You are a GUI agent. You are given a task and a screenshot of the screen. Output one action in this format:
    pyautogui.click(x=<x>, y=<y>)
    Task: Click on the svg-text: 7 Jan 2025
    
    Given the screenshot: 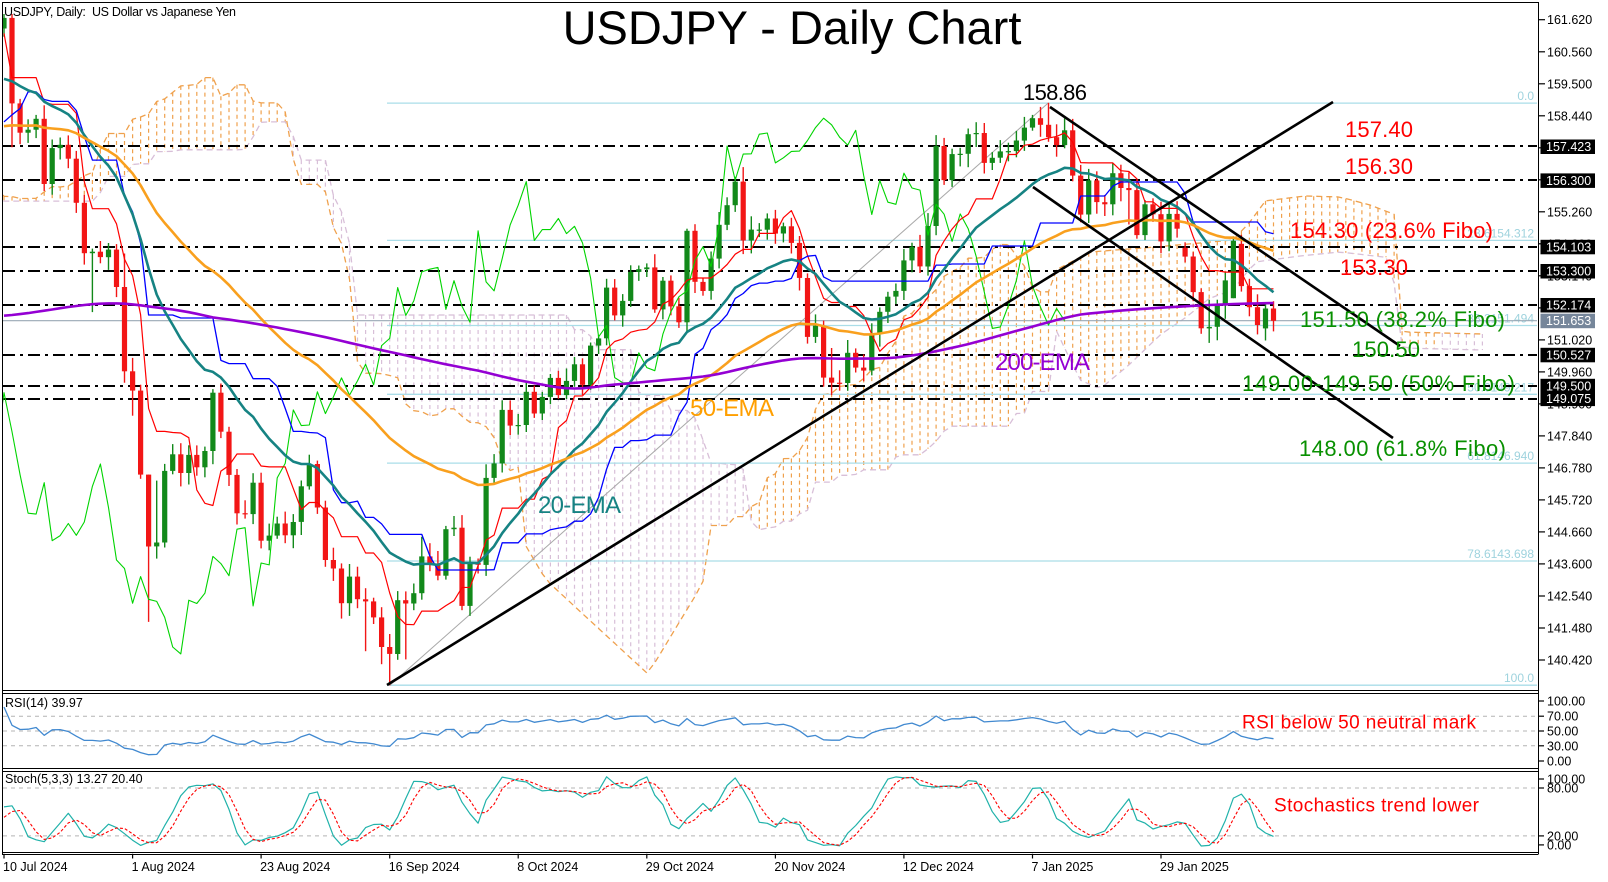 What is the action you would take?
    pyautogui.click(x=1063, y=867)
    